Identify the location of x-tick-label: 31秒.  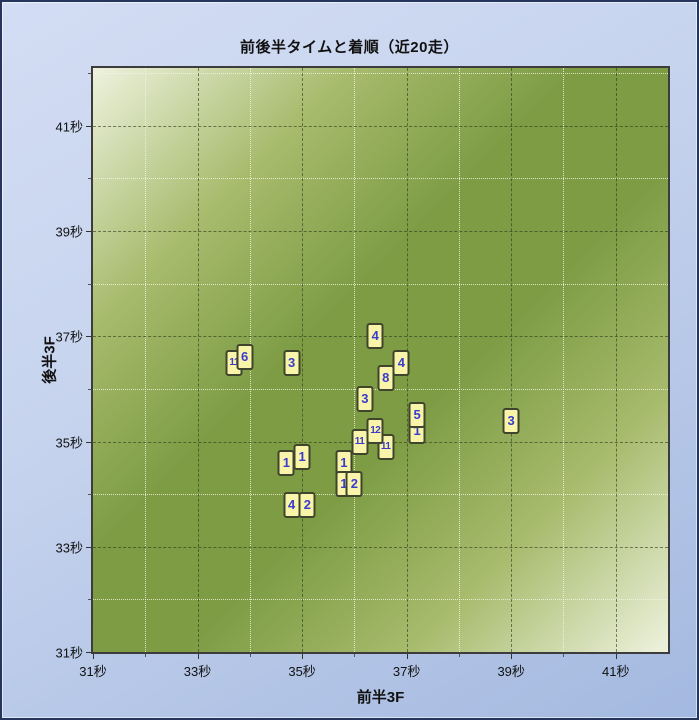
(93, 671).